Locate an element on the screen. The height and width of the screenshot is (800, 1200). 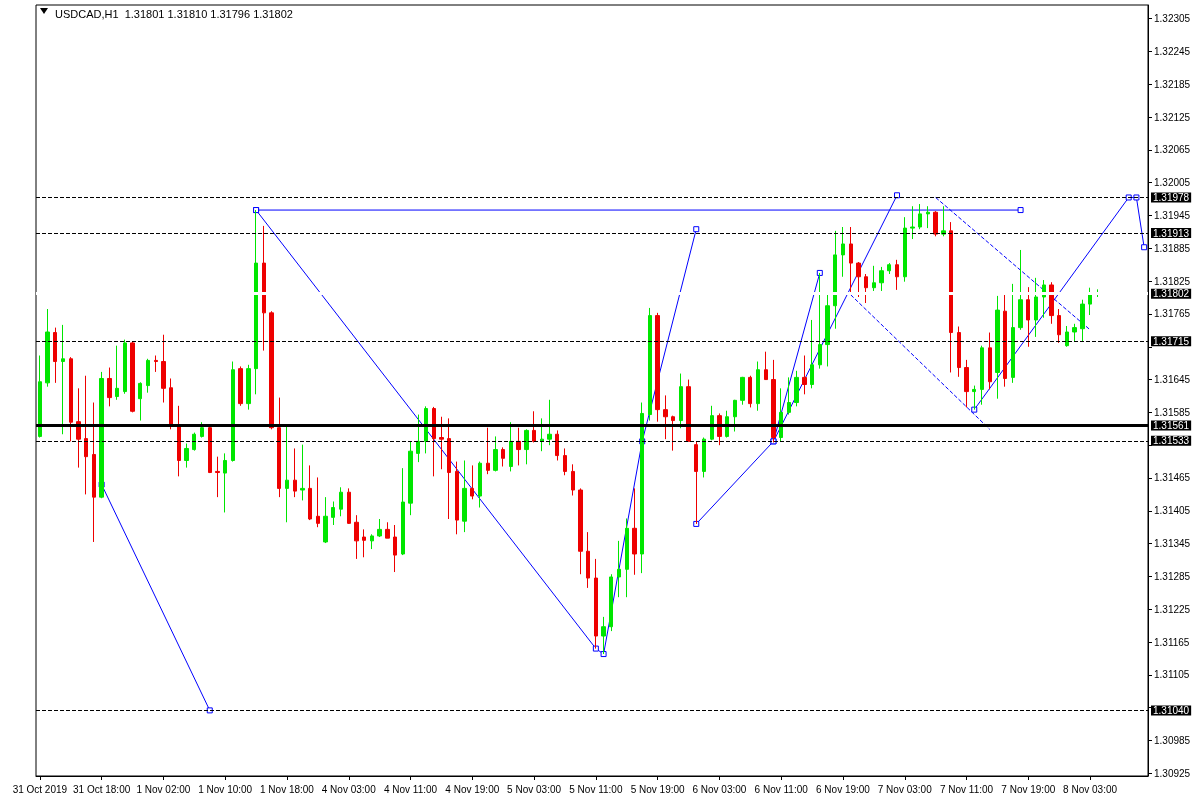
x-tick-label: 4 Nov 19:00 is located at coordinates (472, 789).